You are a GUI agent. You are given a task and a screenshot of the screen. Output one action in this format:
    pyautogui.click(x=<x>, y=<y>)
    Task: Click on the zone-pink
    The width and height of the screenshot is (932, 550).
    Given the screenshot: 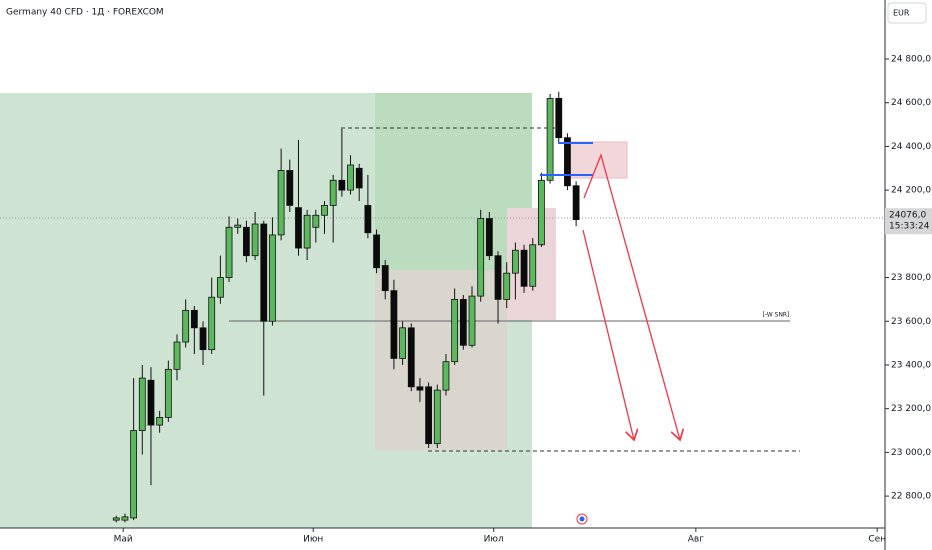 What is the action you would take?
    pyautogui.click(x=596, y=160)
    